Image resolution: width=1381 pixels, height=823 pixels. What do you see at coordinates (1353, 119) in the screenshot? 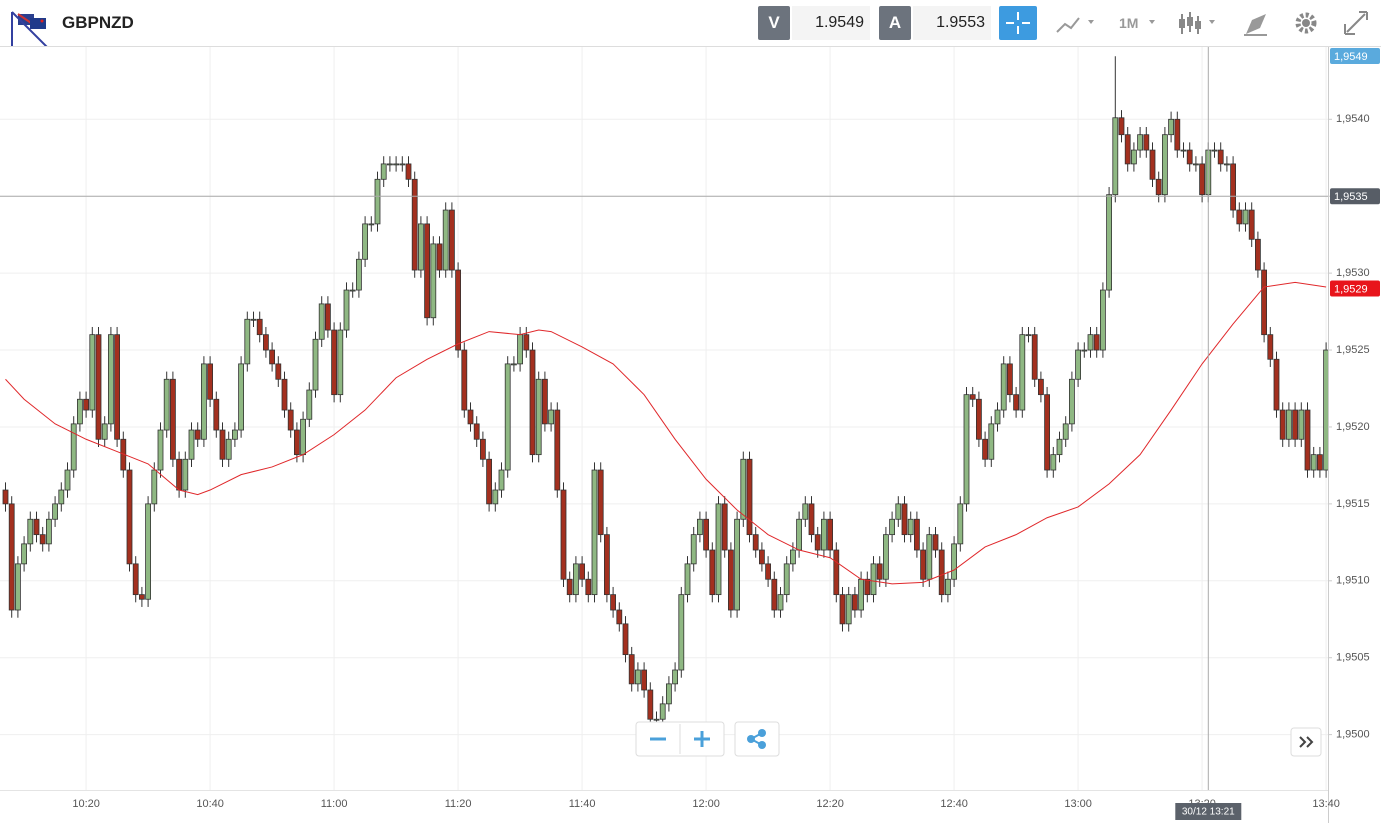
I see `y-tick-label: 1,9540` at bounding box center [1353, 119].